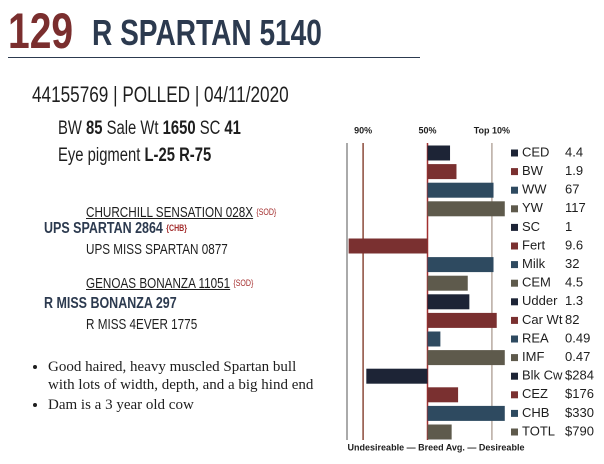 The image size is (604, 464). What do you see at coordinates (214, 57) in the screenshot?
I see `header-rule` at bounding box center [214, 57].